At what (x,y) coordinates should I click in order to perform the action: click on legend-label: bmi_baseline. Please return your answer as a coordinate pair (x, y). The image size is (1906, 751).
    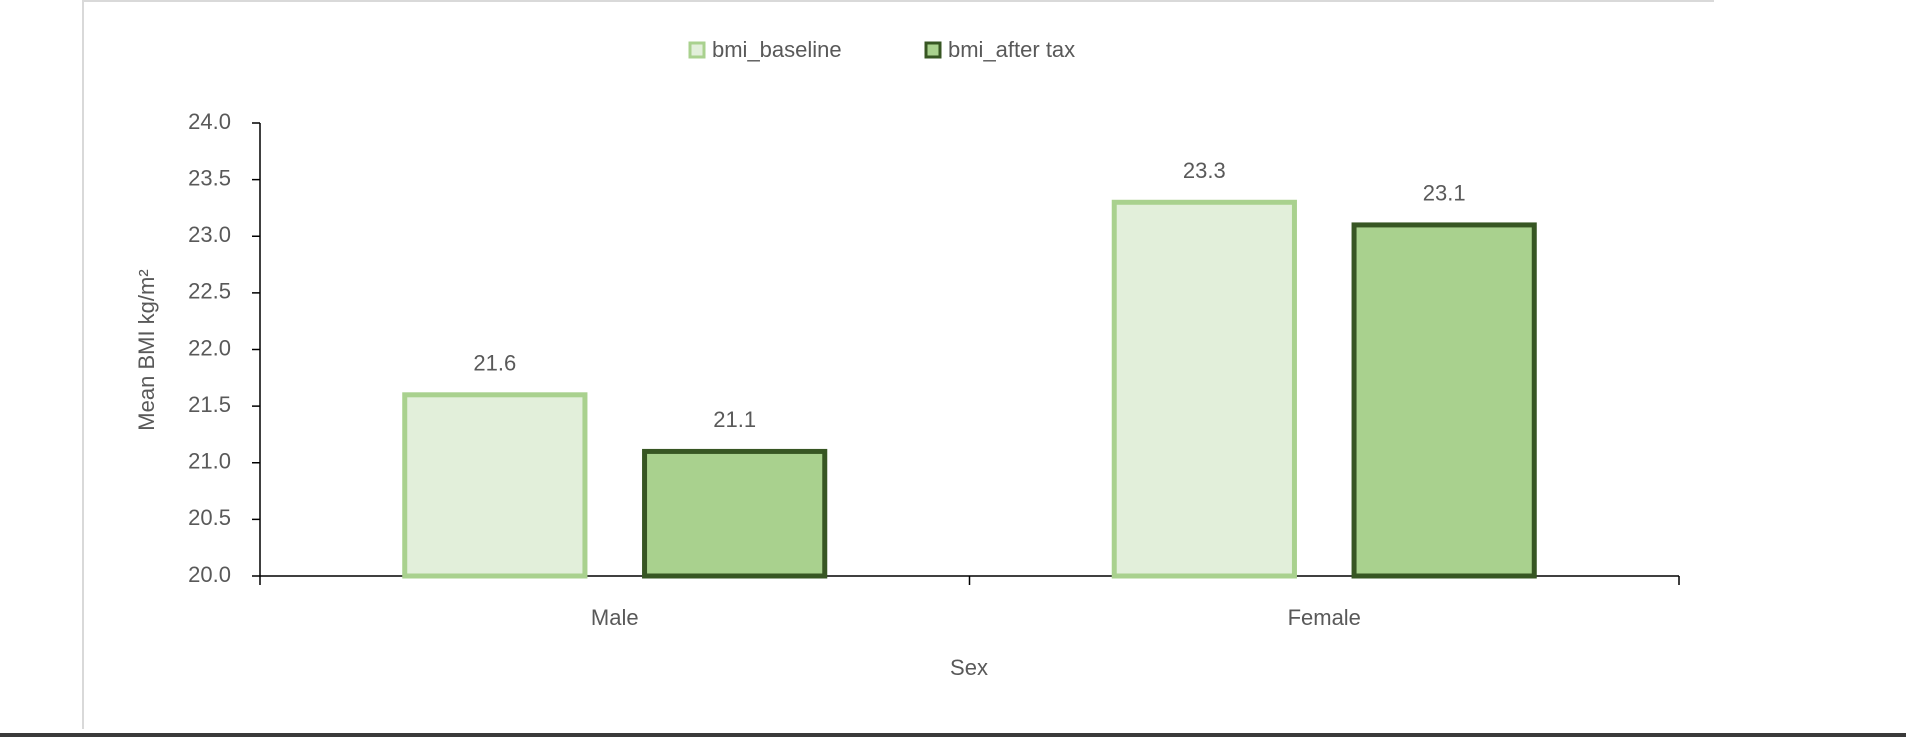
    Looking at the image, I should click on (777, 49).